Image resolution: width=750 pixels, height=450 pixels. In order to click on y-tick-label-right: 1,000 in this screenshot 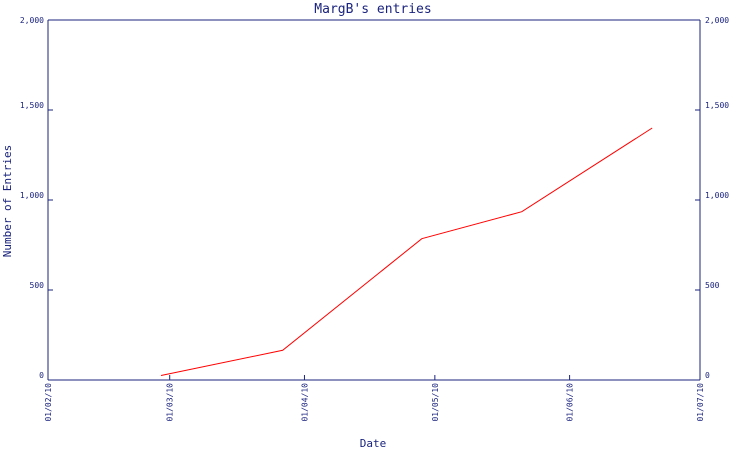, I will do `click(717, 195)`.